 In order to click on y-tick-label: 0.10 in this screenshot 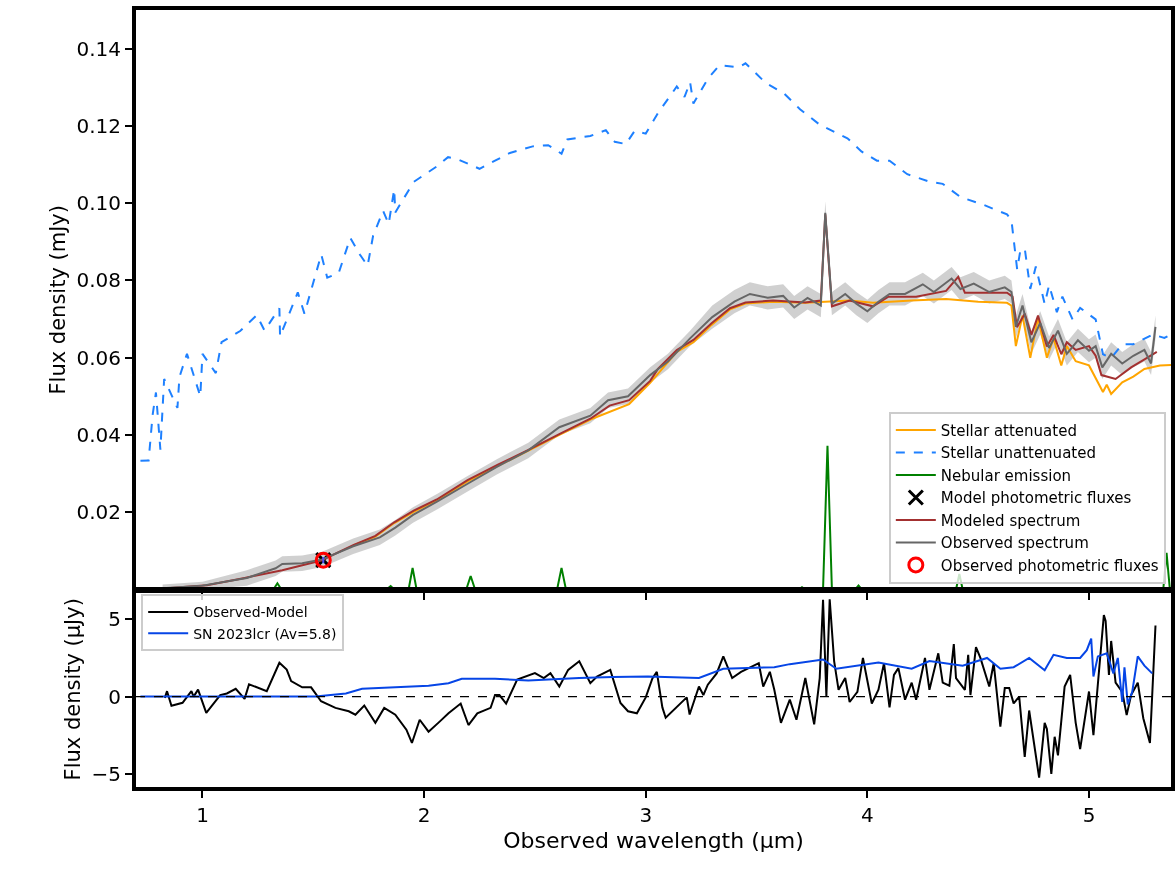, I will do `click(98, 203)`.